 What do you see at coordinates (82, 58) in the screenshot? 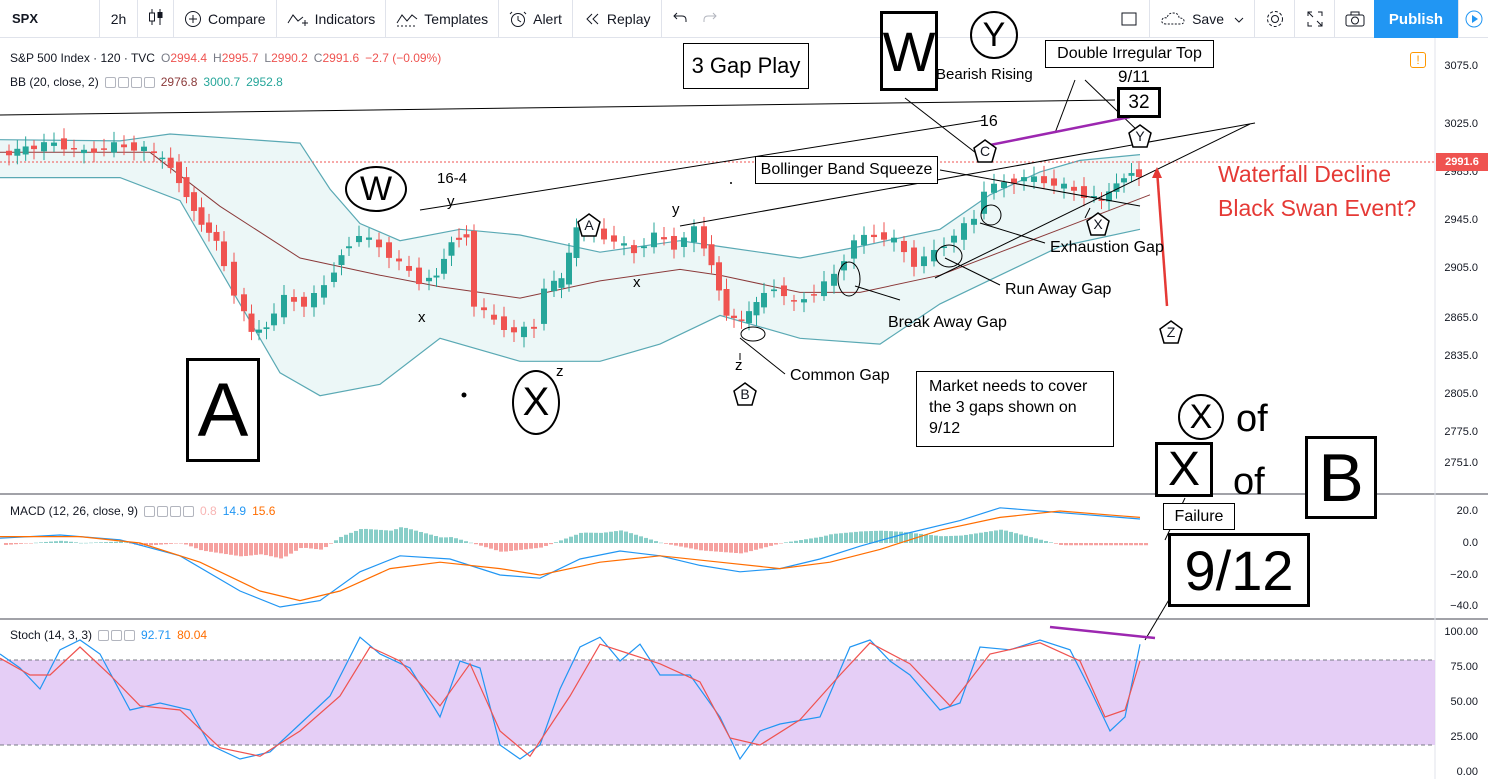
I see `main-legend-name: S&P 500 Index · 120 · TVC` at bounding box center [82, 58].